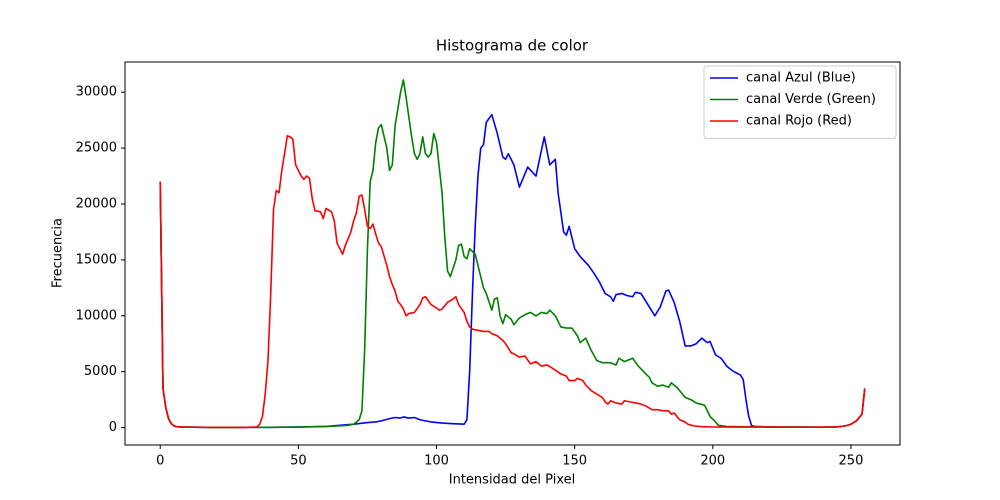 This screenshot has width=1000, height=500. Describe the element at coordinates (100, 371) in the screenshot. I see `y-tick-label: 5000` at that location.